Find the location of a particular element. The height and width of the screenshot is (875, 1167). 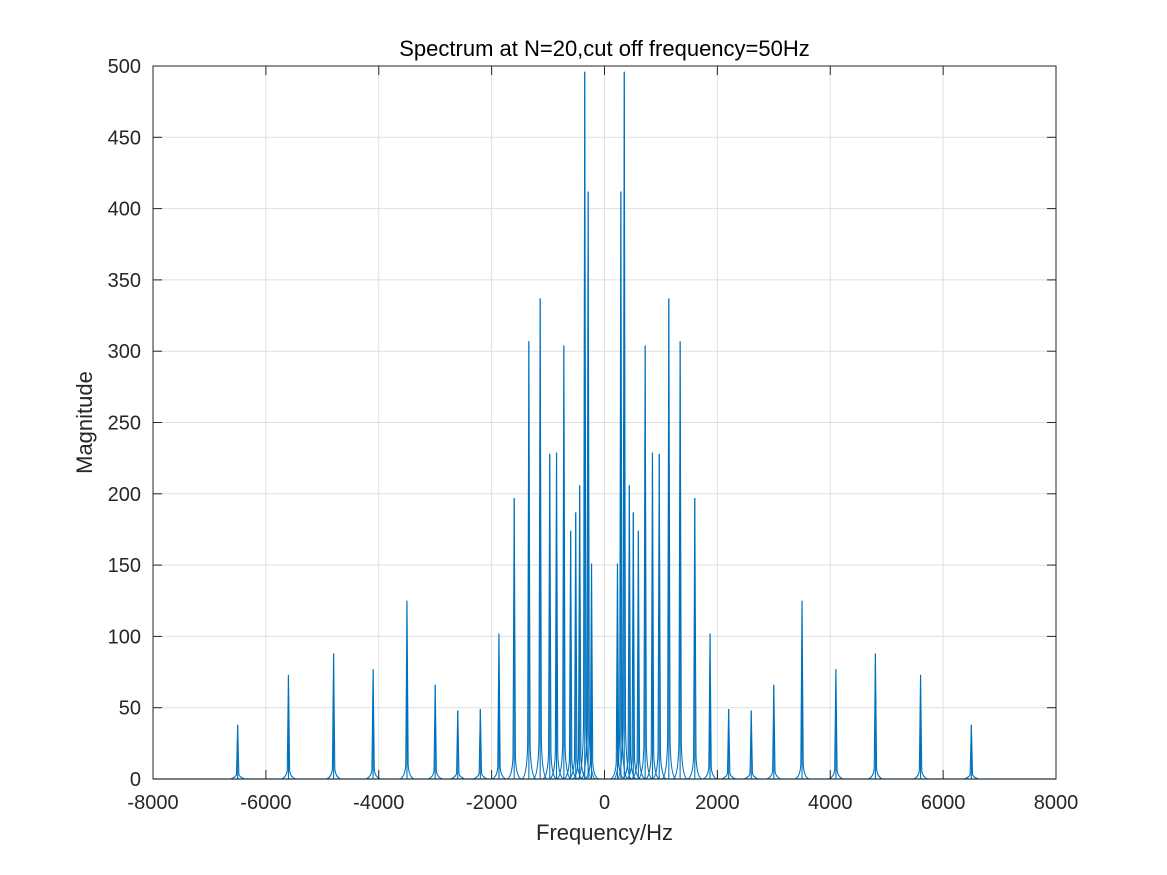

x-tick-label: 6000 is located at coordinates (943, 803).